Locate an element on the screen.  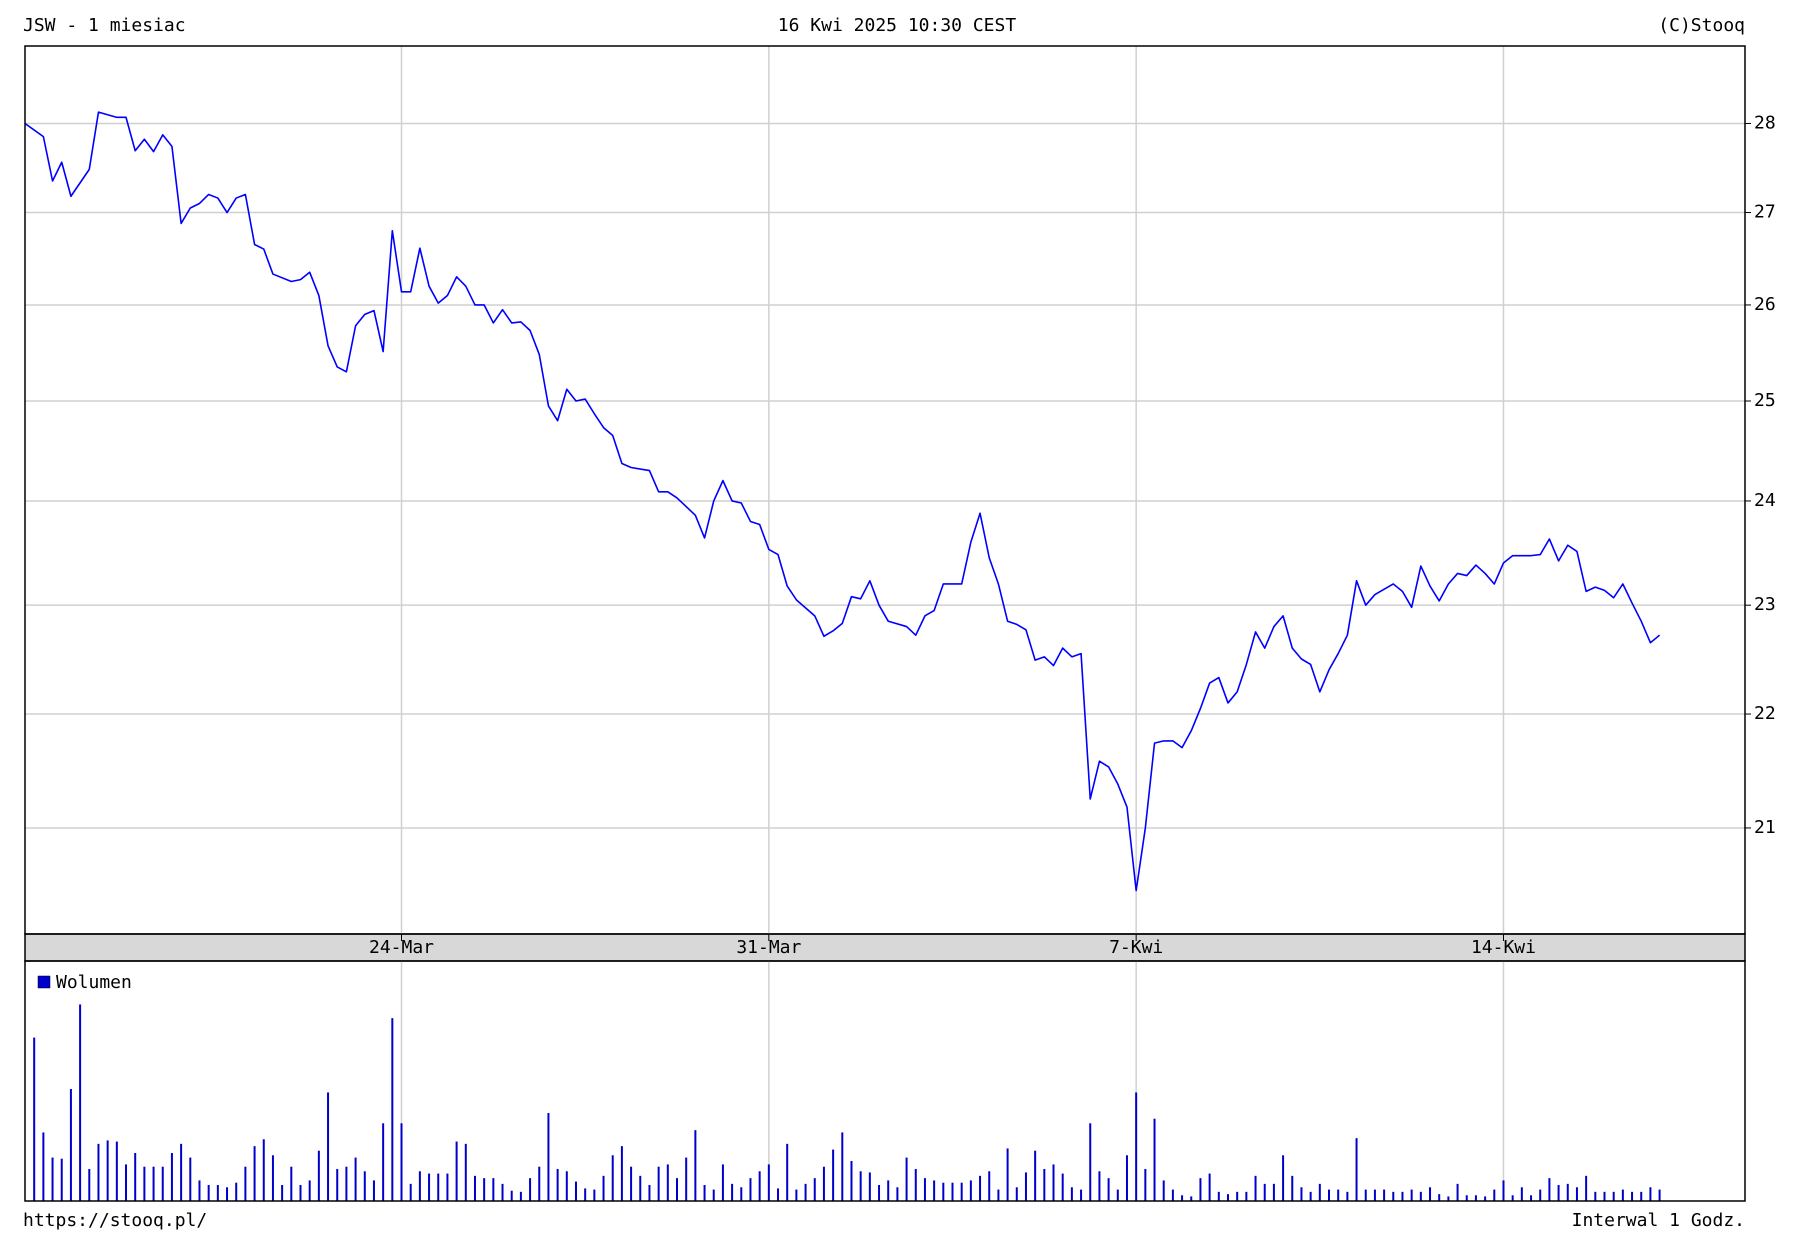
x-tick-label: 31-Mar is located at coordinates (768, 947).